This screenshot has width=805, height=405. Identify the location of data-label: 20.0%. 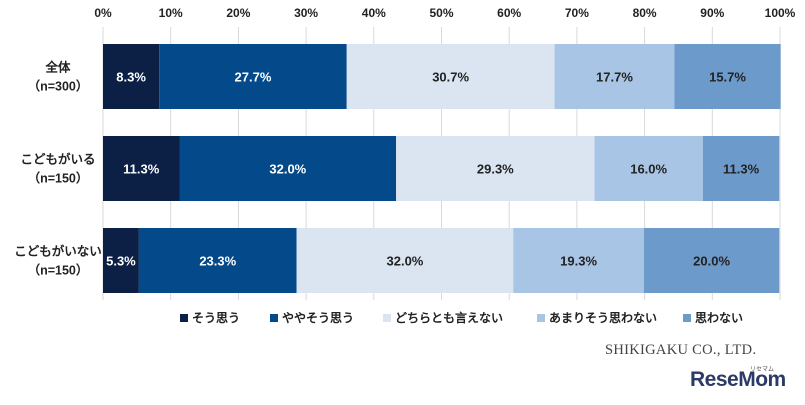
(711, 261).